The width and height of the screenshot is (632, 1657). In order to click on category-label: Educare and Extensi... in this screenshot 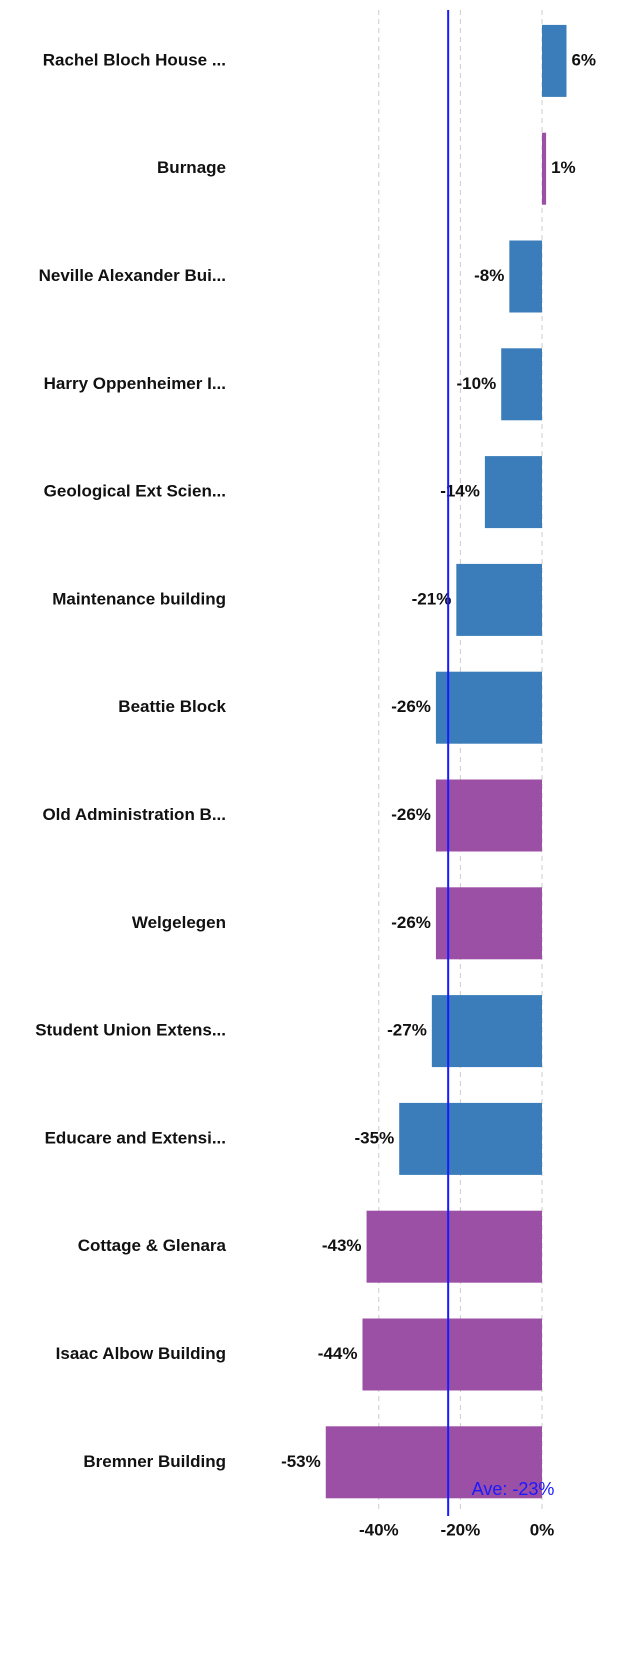, I will do `click(135, 1137)`.